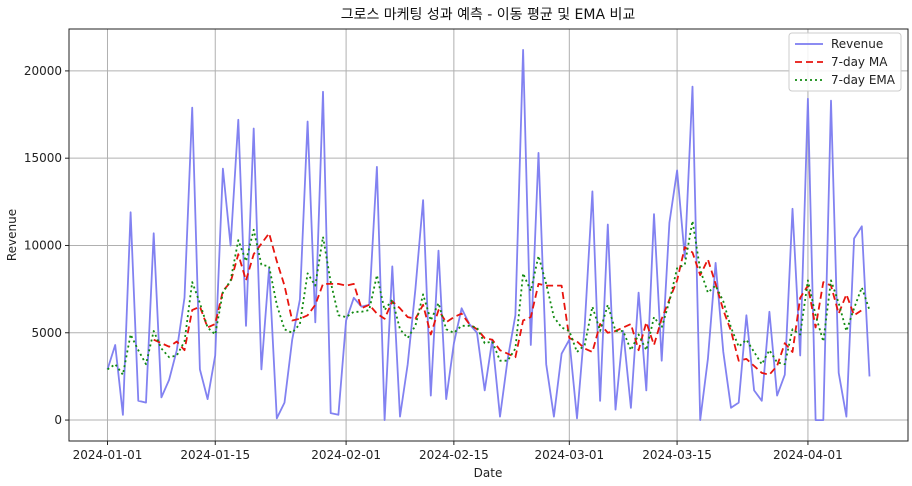 This screenshot has height=486, width=912. I want to click on legend-label: 7-day EMA, so click(863, 80).